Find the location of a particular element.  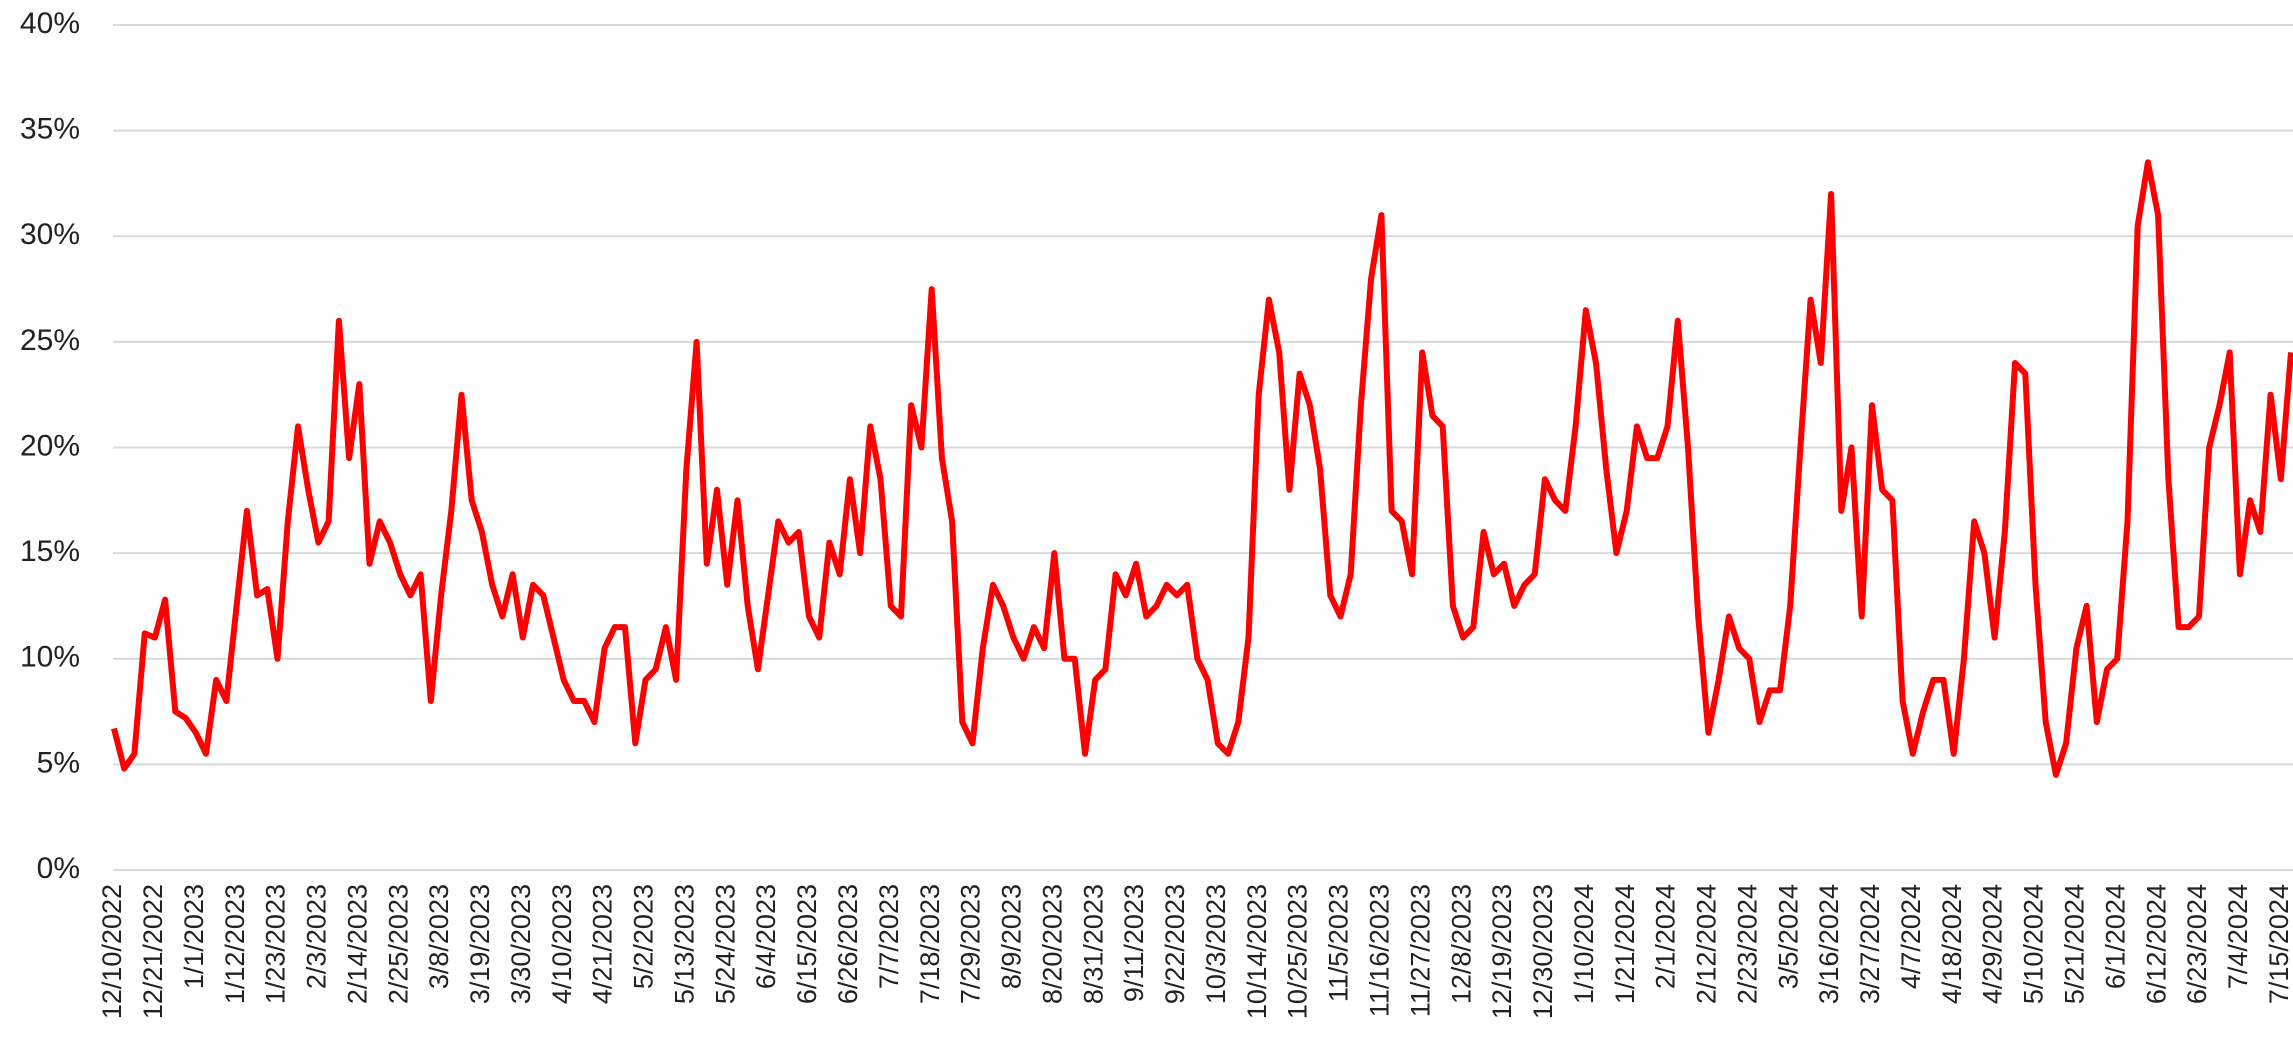

x-tick-label: 6/4/2023 is located at coordinates (766, 936).